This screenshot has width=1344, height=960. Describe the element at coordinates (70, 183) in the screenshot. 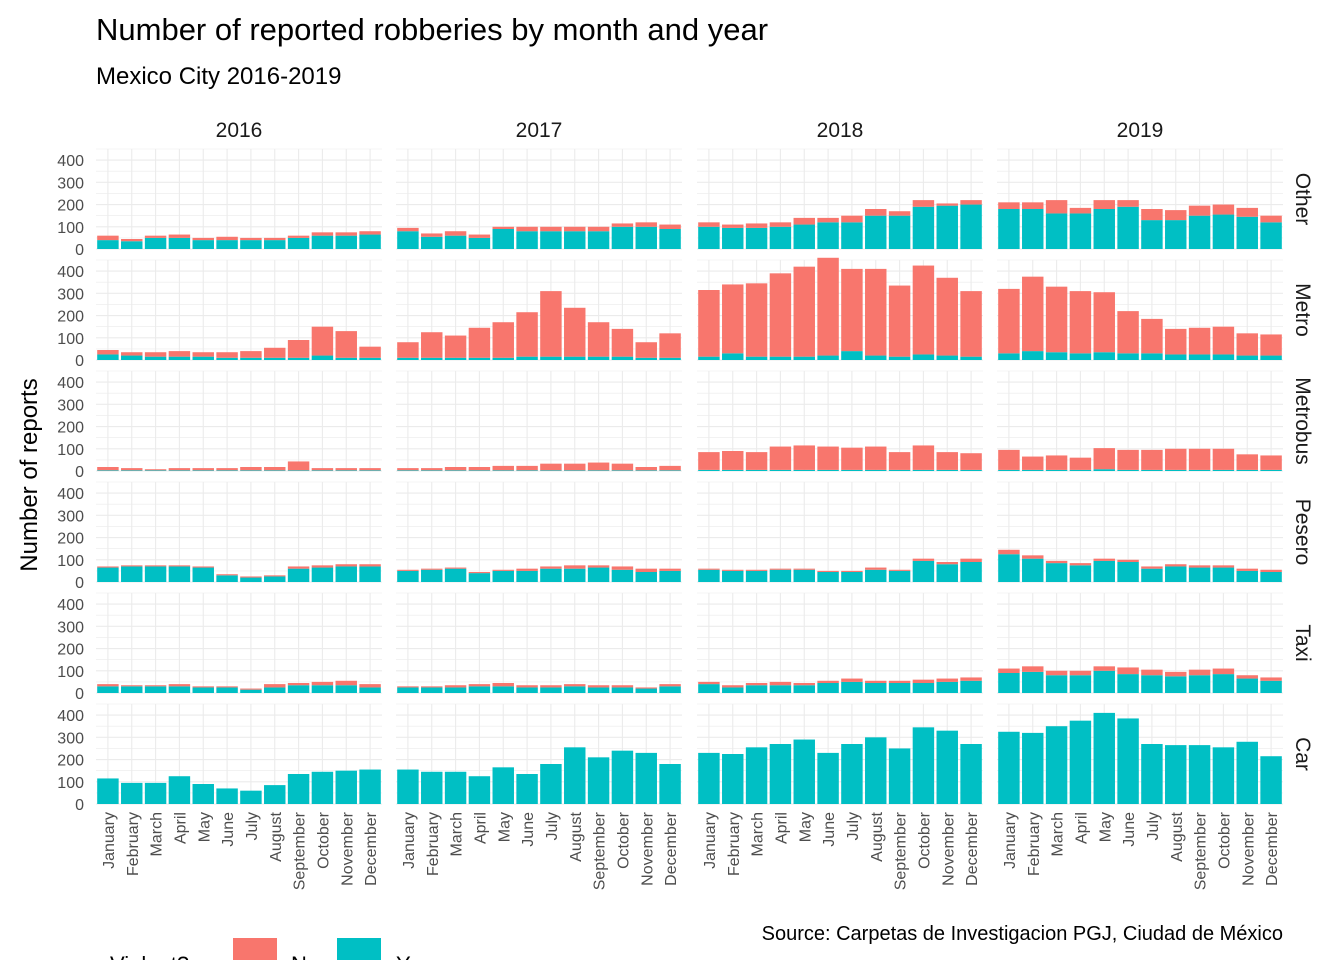

I see `y-tick-label: 300` at that location.